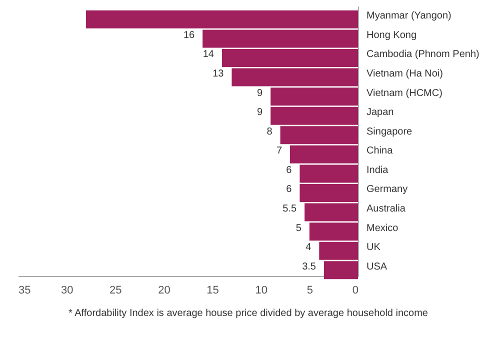  I want to click on x-tick-label: 30, so click(67, 290).